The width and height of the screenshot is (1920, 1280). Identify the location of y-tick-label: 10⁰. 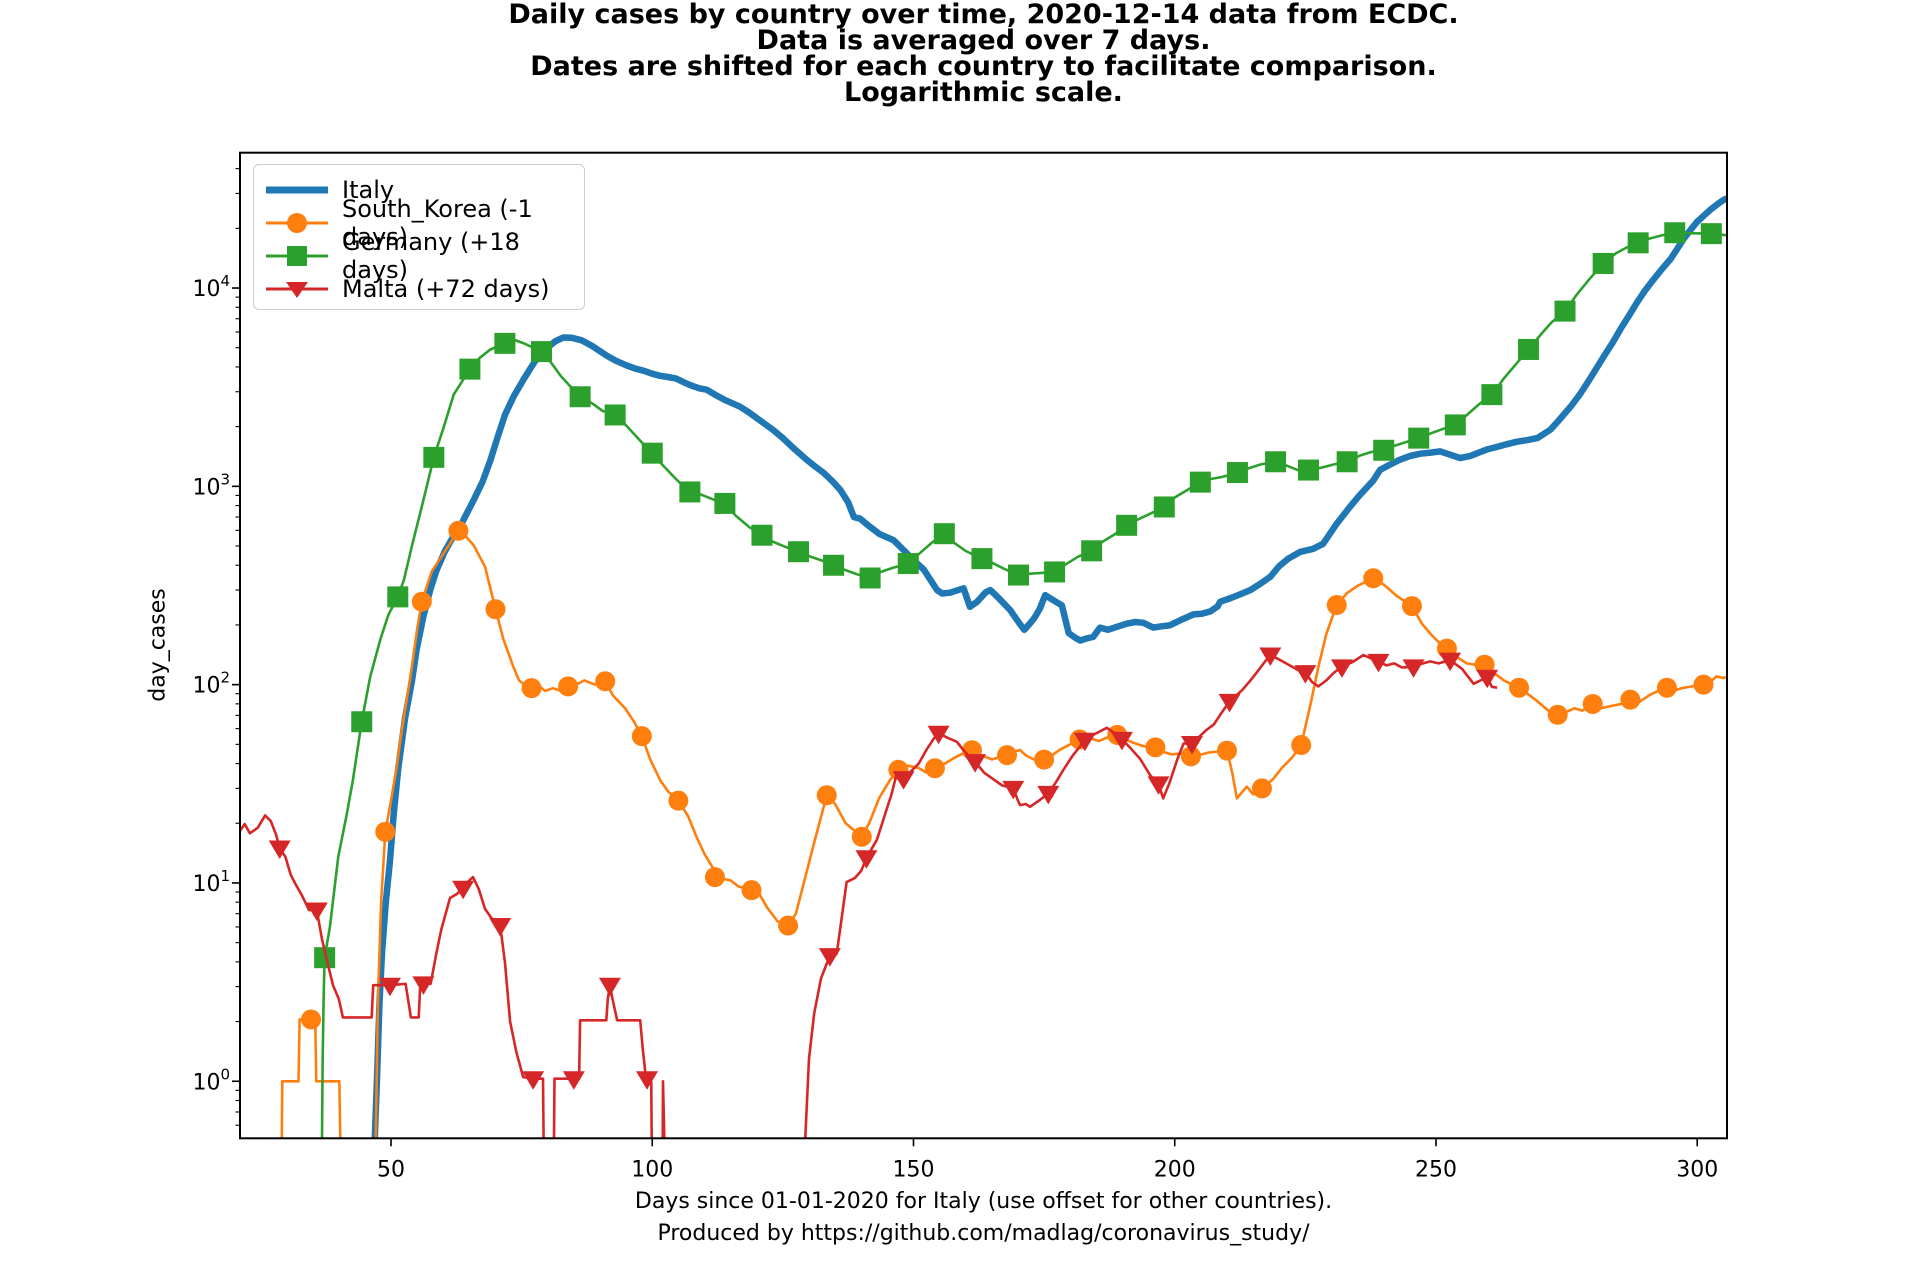
(211, 1080).